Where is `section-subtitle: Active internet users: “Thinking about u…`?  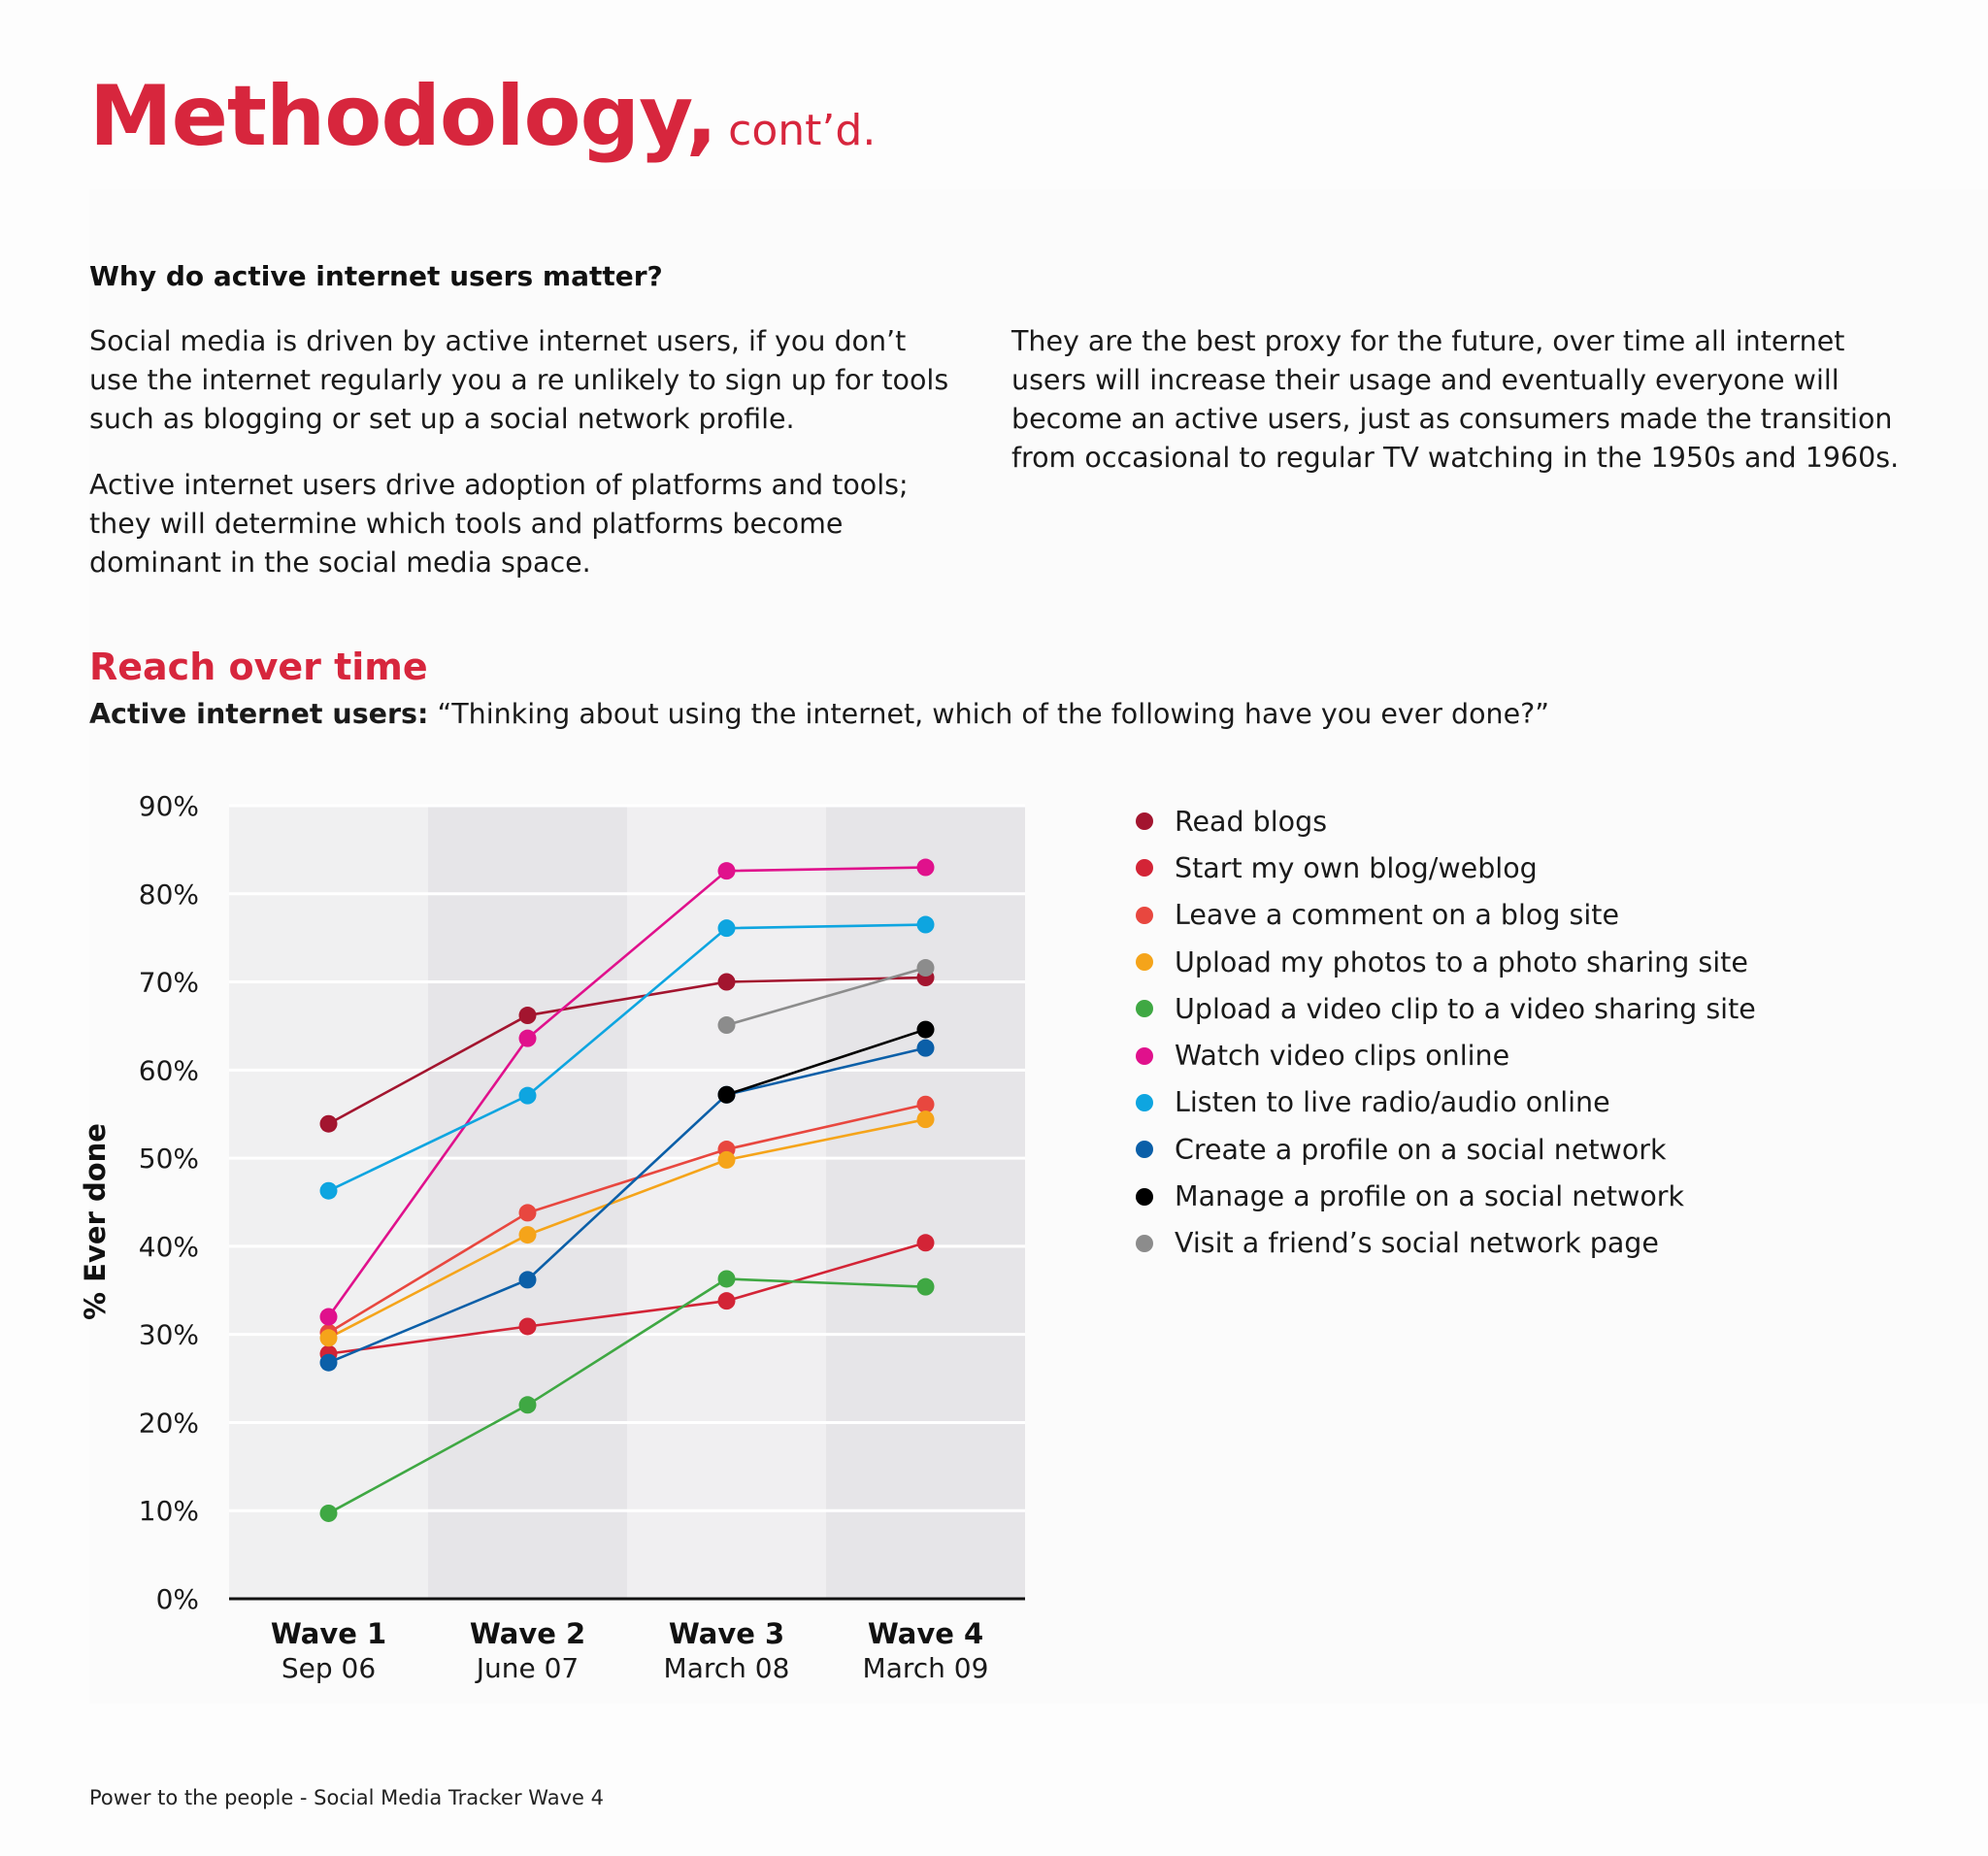
section-subtitle: Active internet users: “Thinking about u… is located at coordinates (819, 714).